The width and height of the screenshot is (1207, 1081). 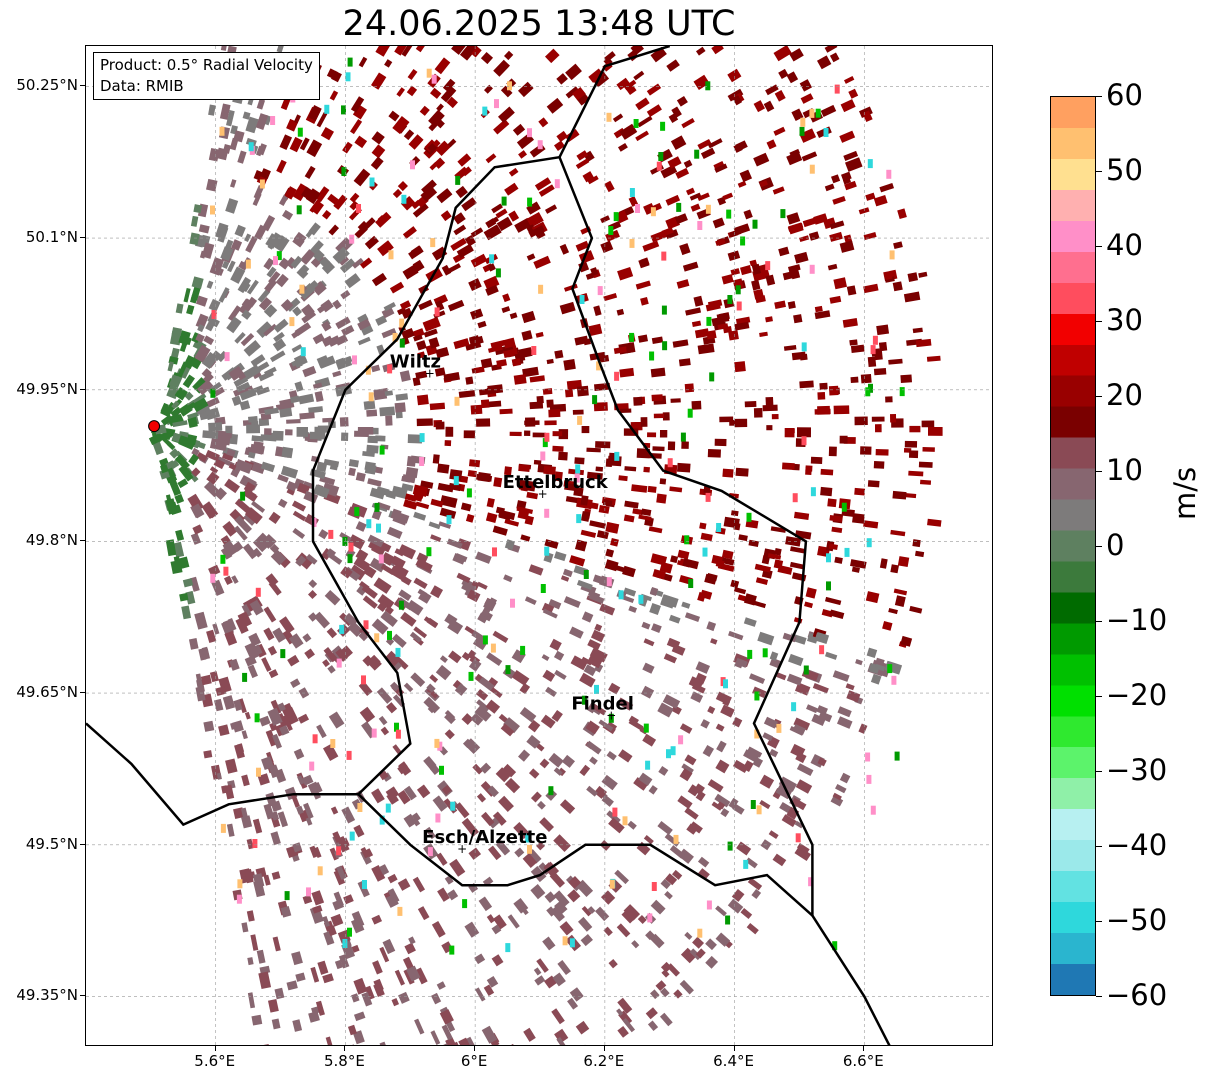 What do you see at coordinates (415, 362) in the screenshot?
I see `city-label: Wiltz` at bounding box center [415, 362].